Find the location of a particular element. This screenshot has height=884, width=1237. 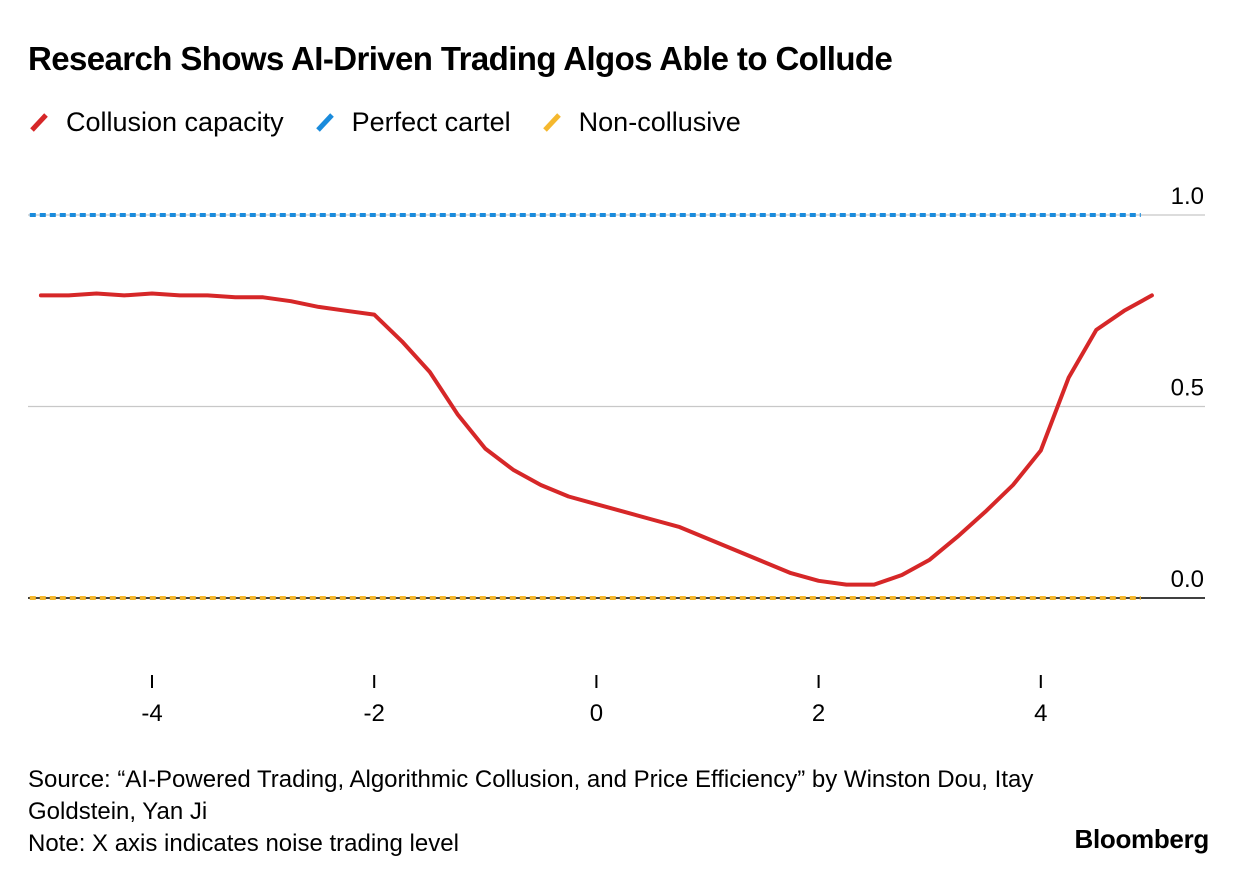

x-tick-label--4: -4 is located at coordinates (151, 713).